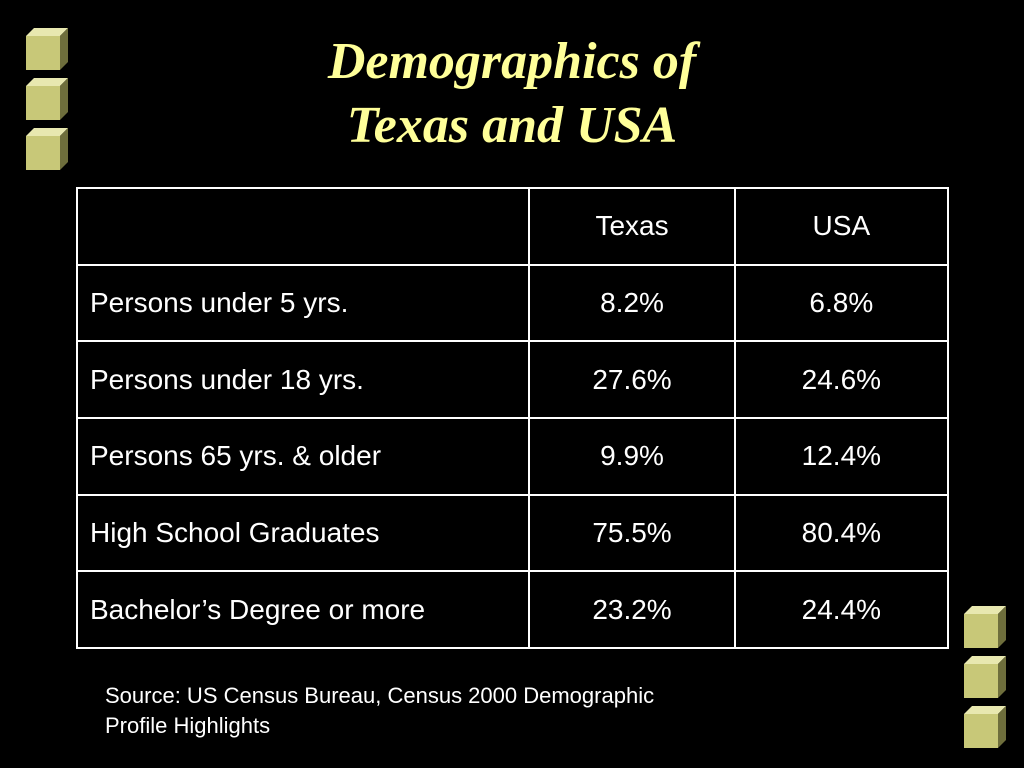  I want to click on slide-title-line-1: Demographics of, so click(512, 61).